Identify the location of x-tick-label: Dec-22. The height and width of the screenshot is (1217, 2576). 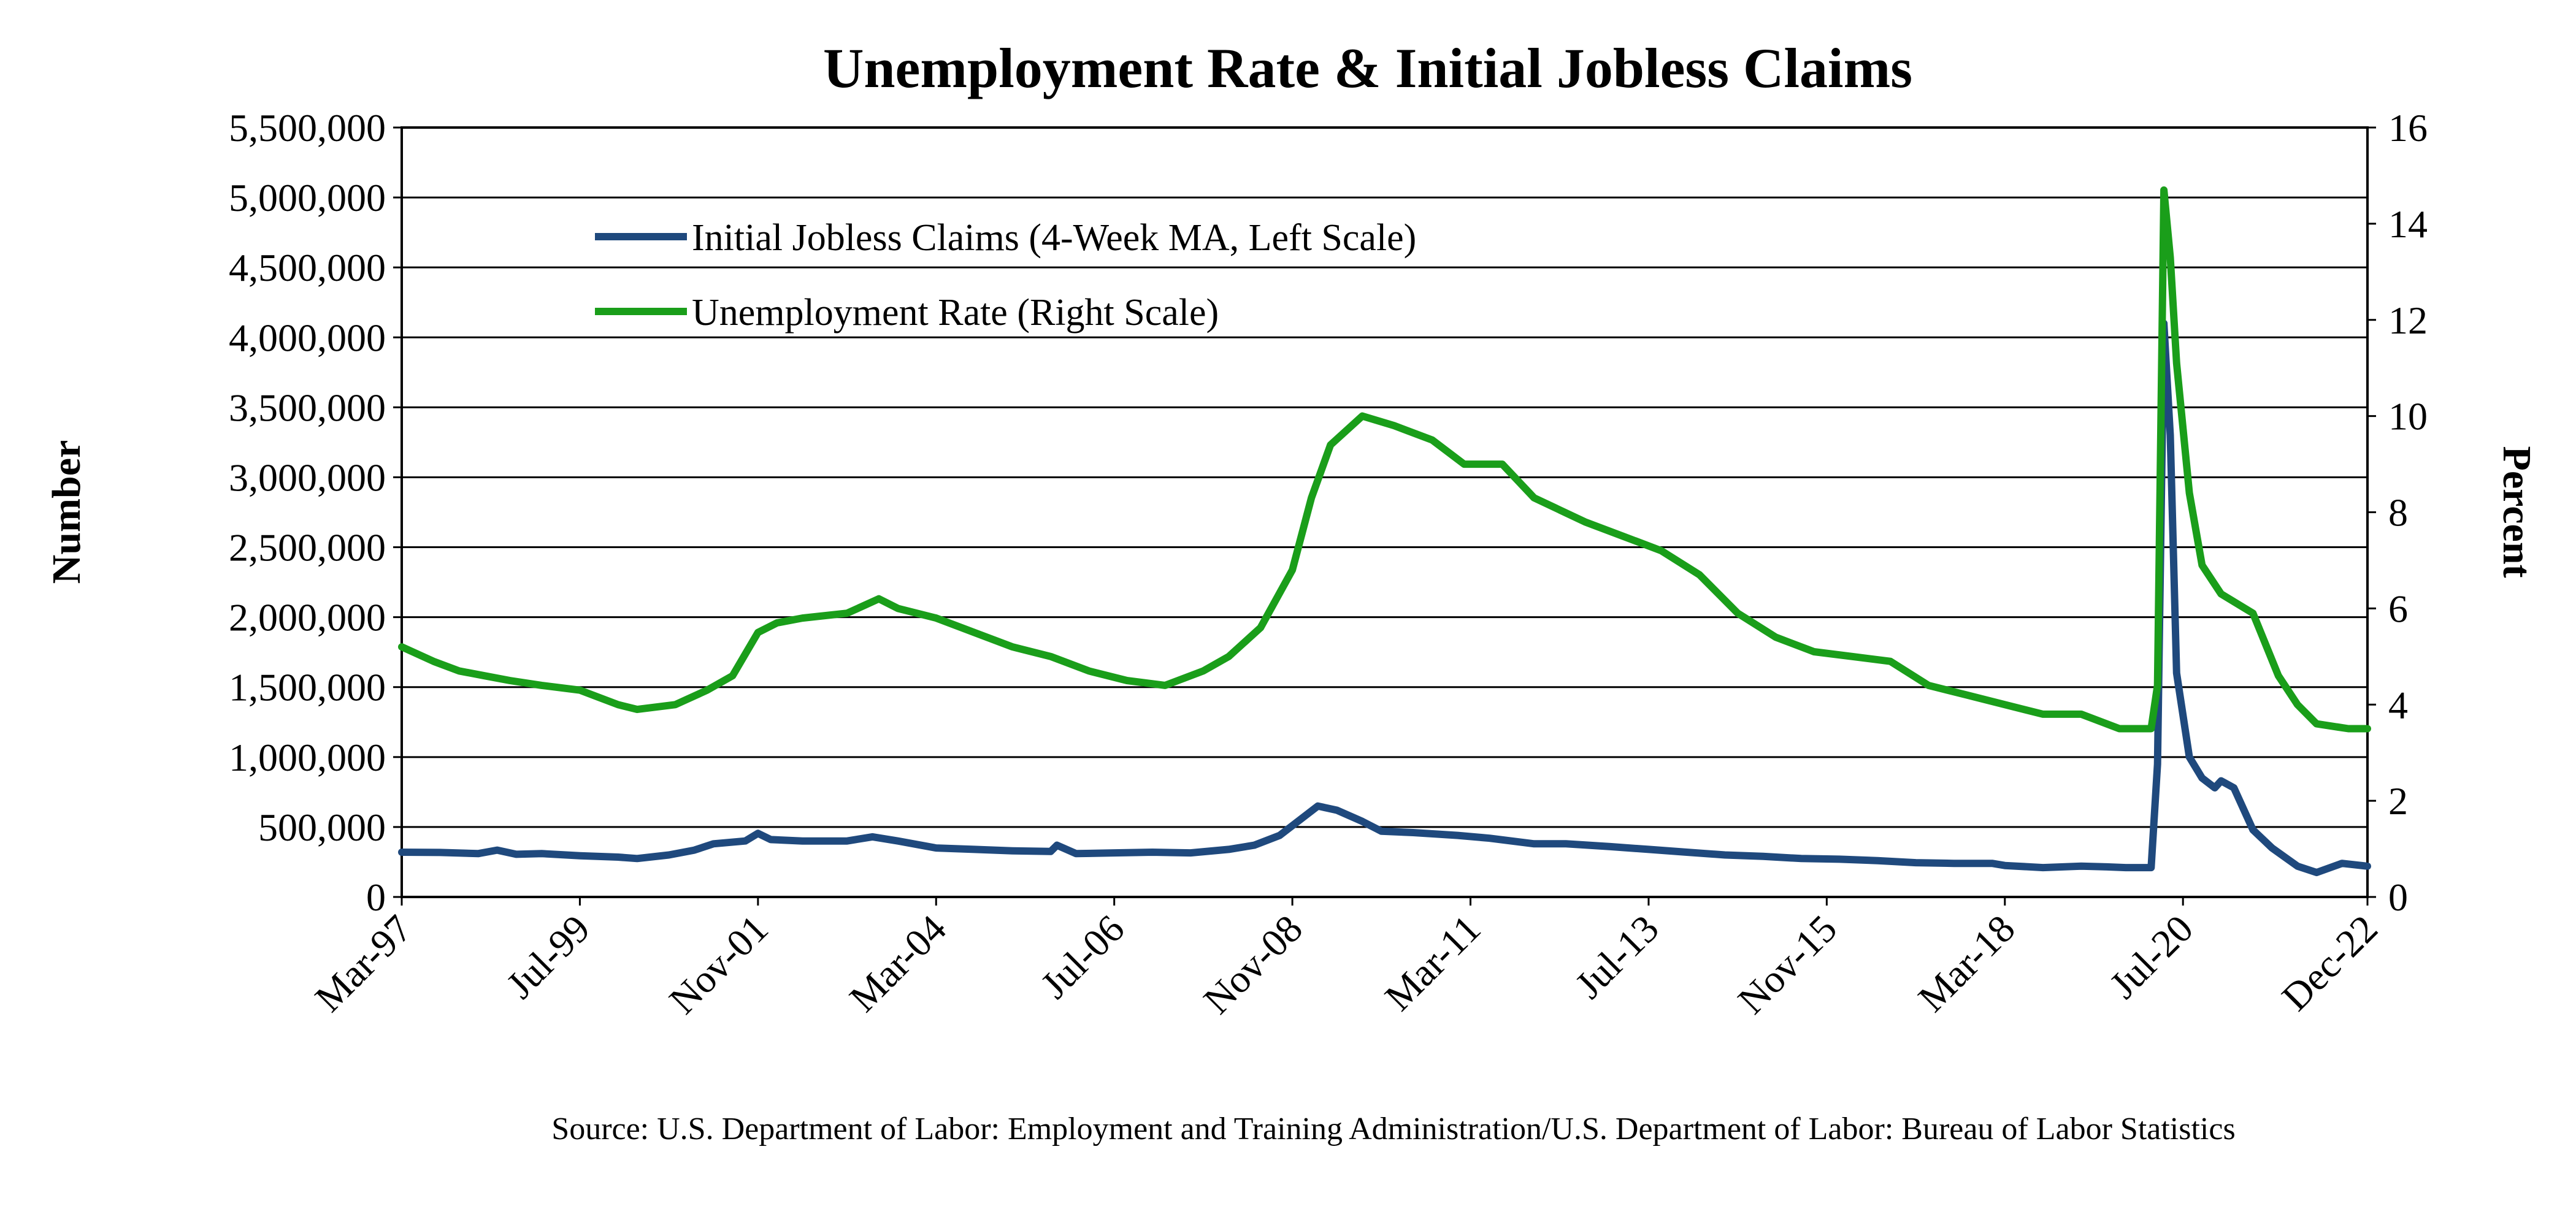
(2330, 963).